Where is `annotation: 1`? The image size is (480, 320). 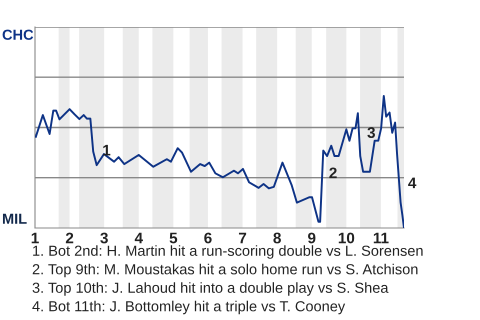 annotation: 1 is located at coordinates (106, 150).